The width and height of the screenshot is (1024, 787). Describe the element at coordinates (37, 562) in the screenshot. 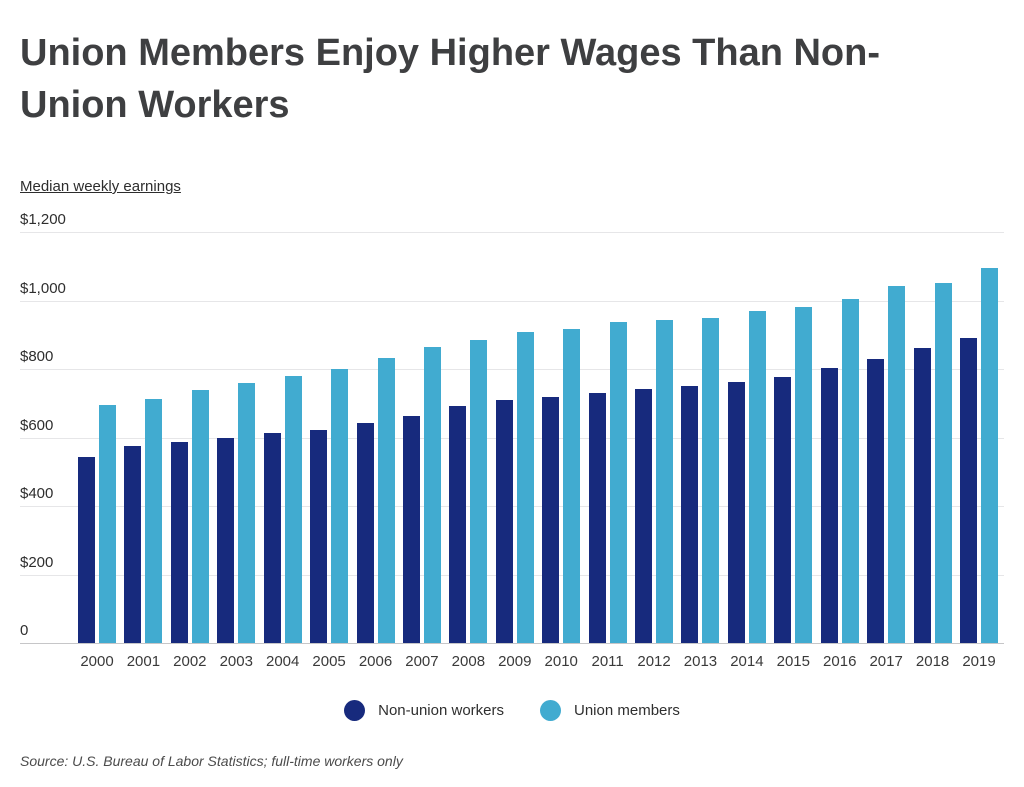

I see `y-axis-tick-label: $200` at that location.